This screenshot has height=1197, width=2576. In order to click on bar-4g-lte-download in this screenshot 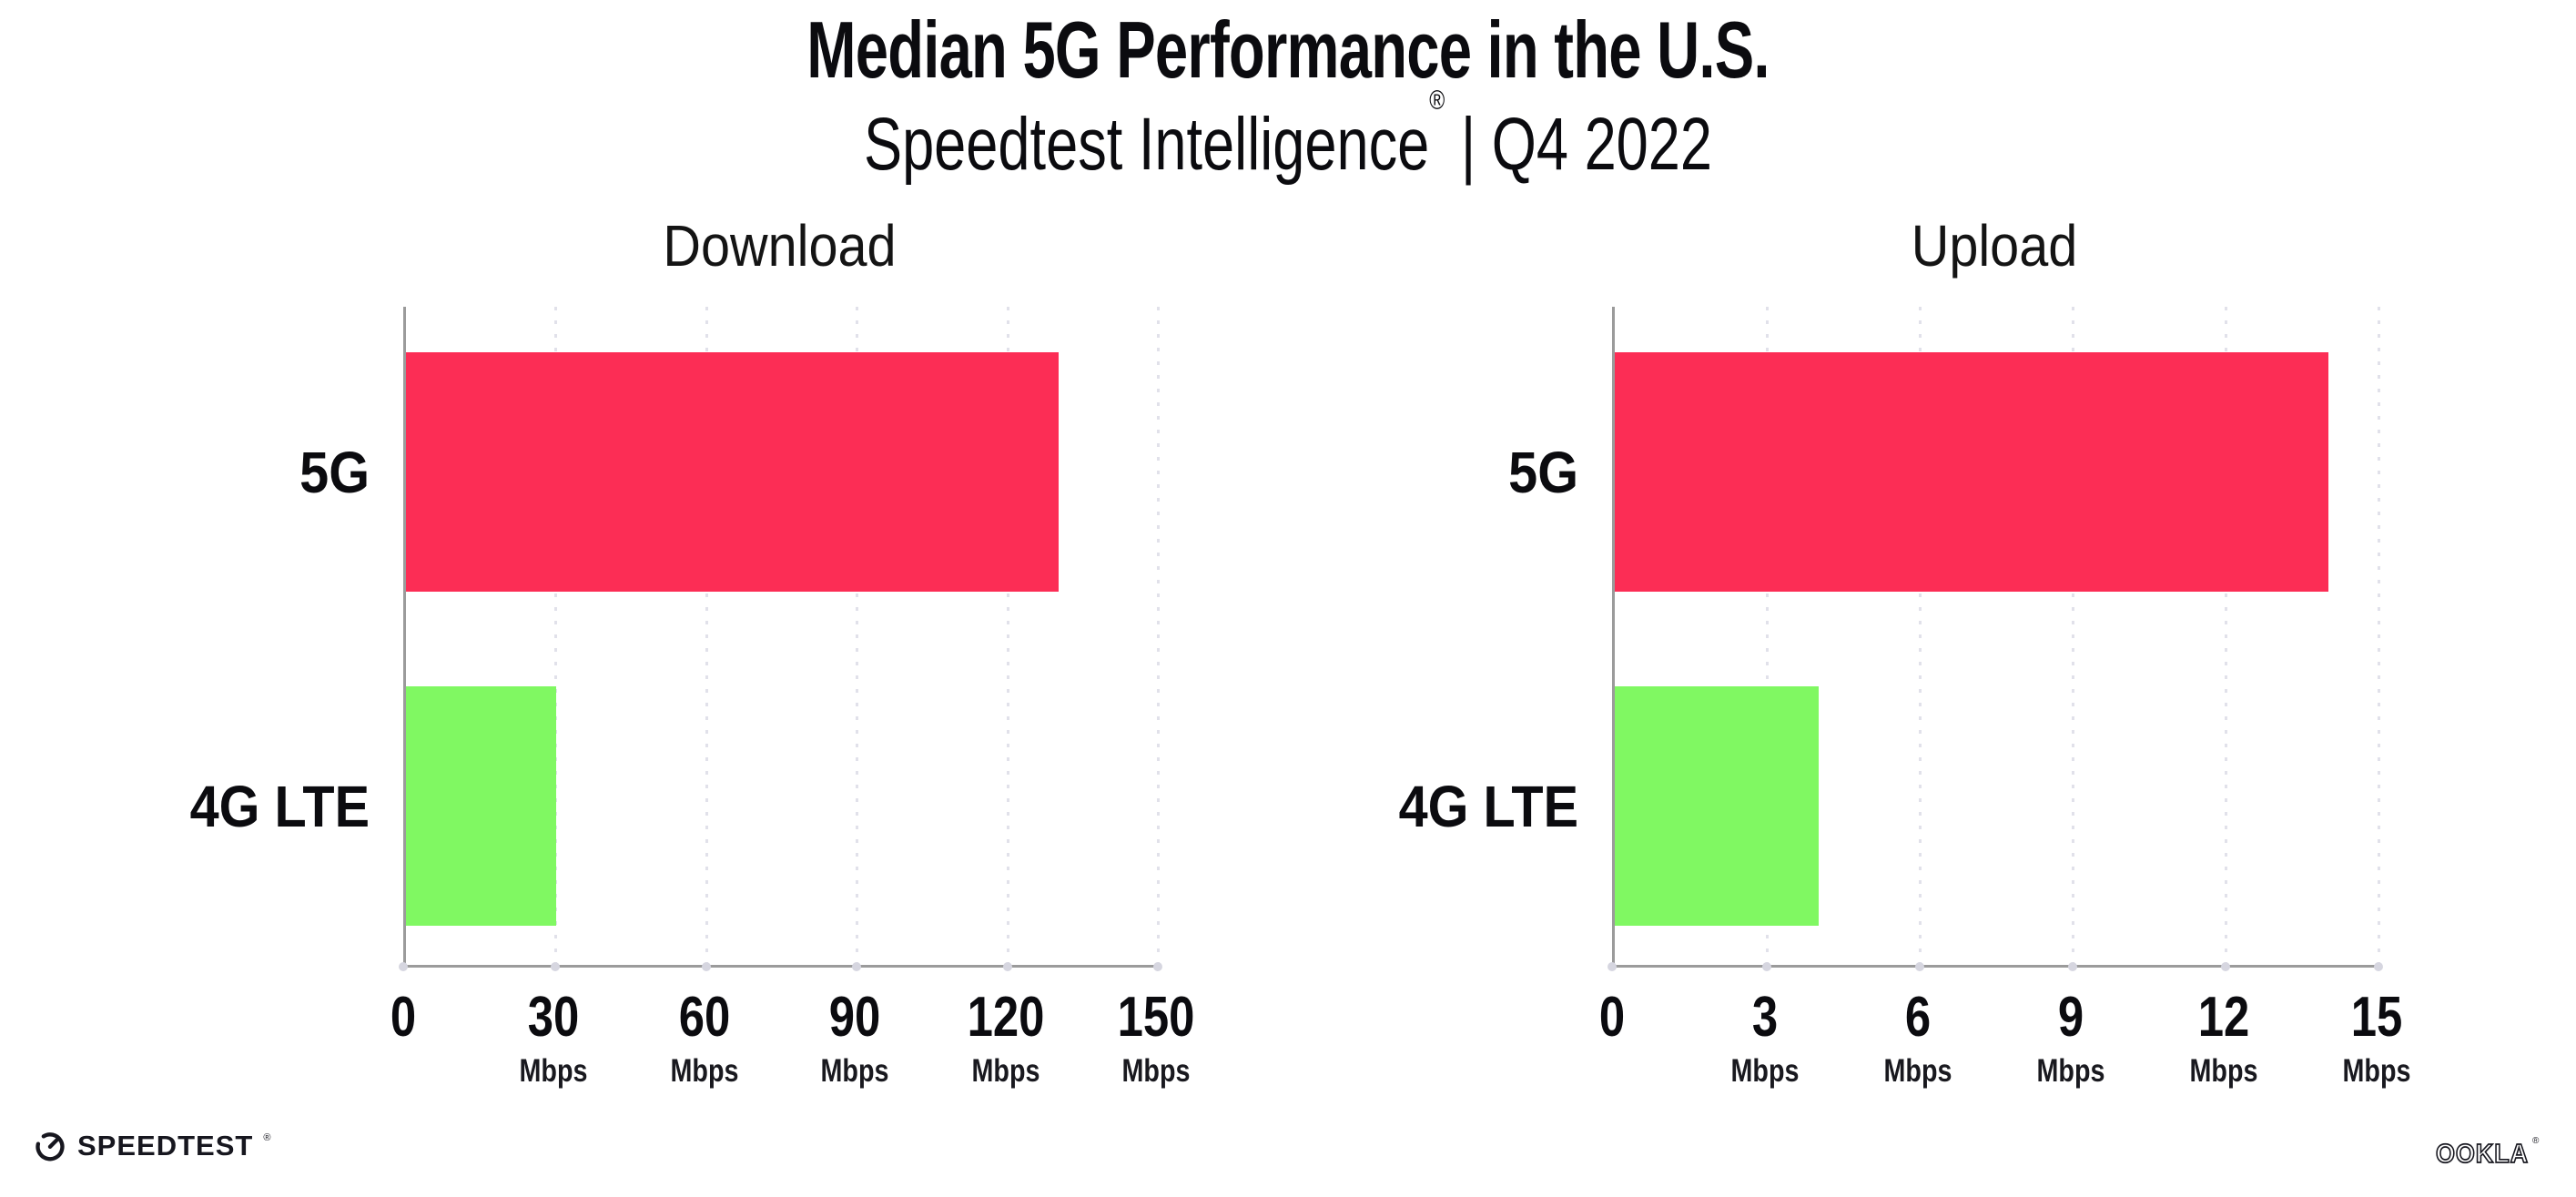, I will do `click(481, 806)`.